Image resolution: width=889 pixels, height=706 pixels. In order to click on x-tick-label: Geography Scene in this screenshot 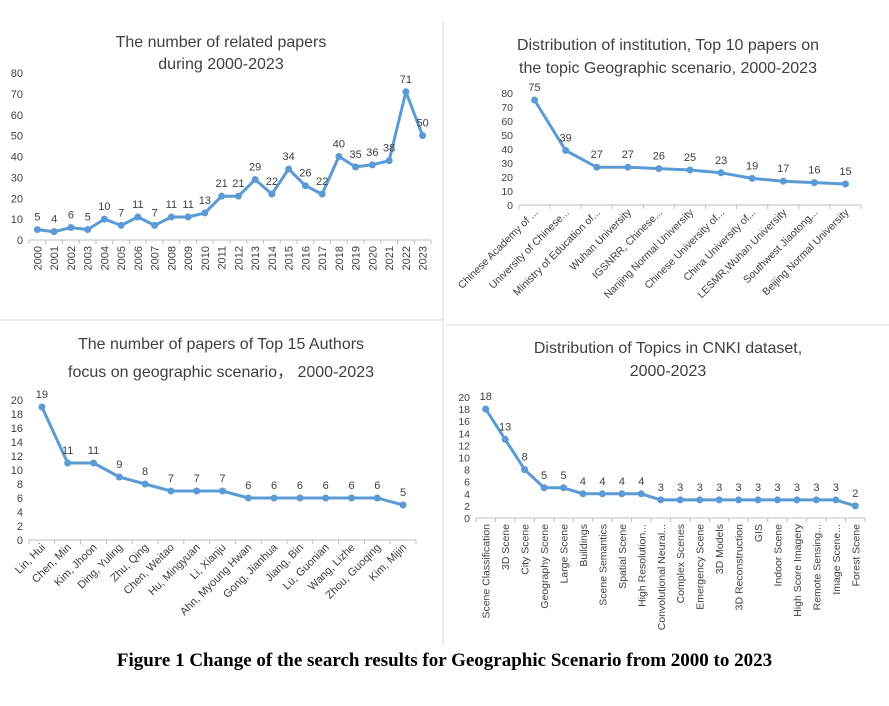, I will do `click(545, 566)`.